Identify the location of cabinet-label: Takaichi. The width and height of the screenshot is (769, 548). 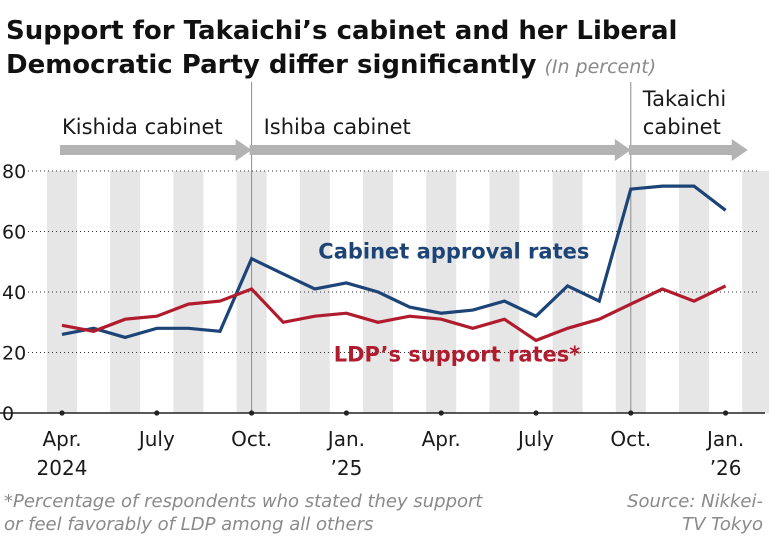
(684, 99).